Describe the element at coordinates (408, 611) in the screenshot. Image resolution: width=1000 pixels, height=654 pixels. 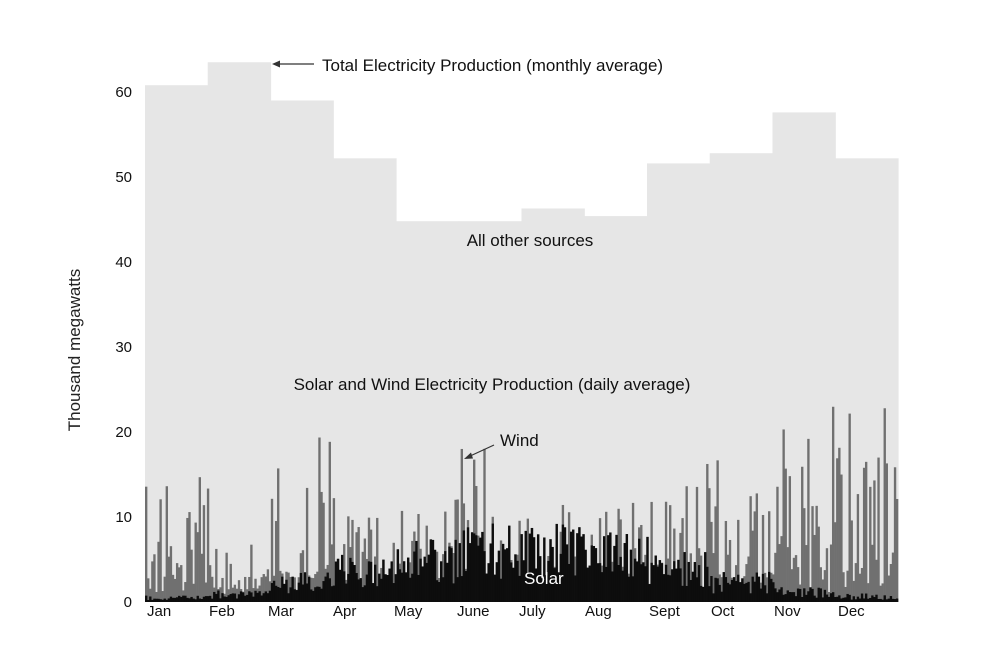
I see `x-tick-may: May` at that location.